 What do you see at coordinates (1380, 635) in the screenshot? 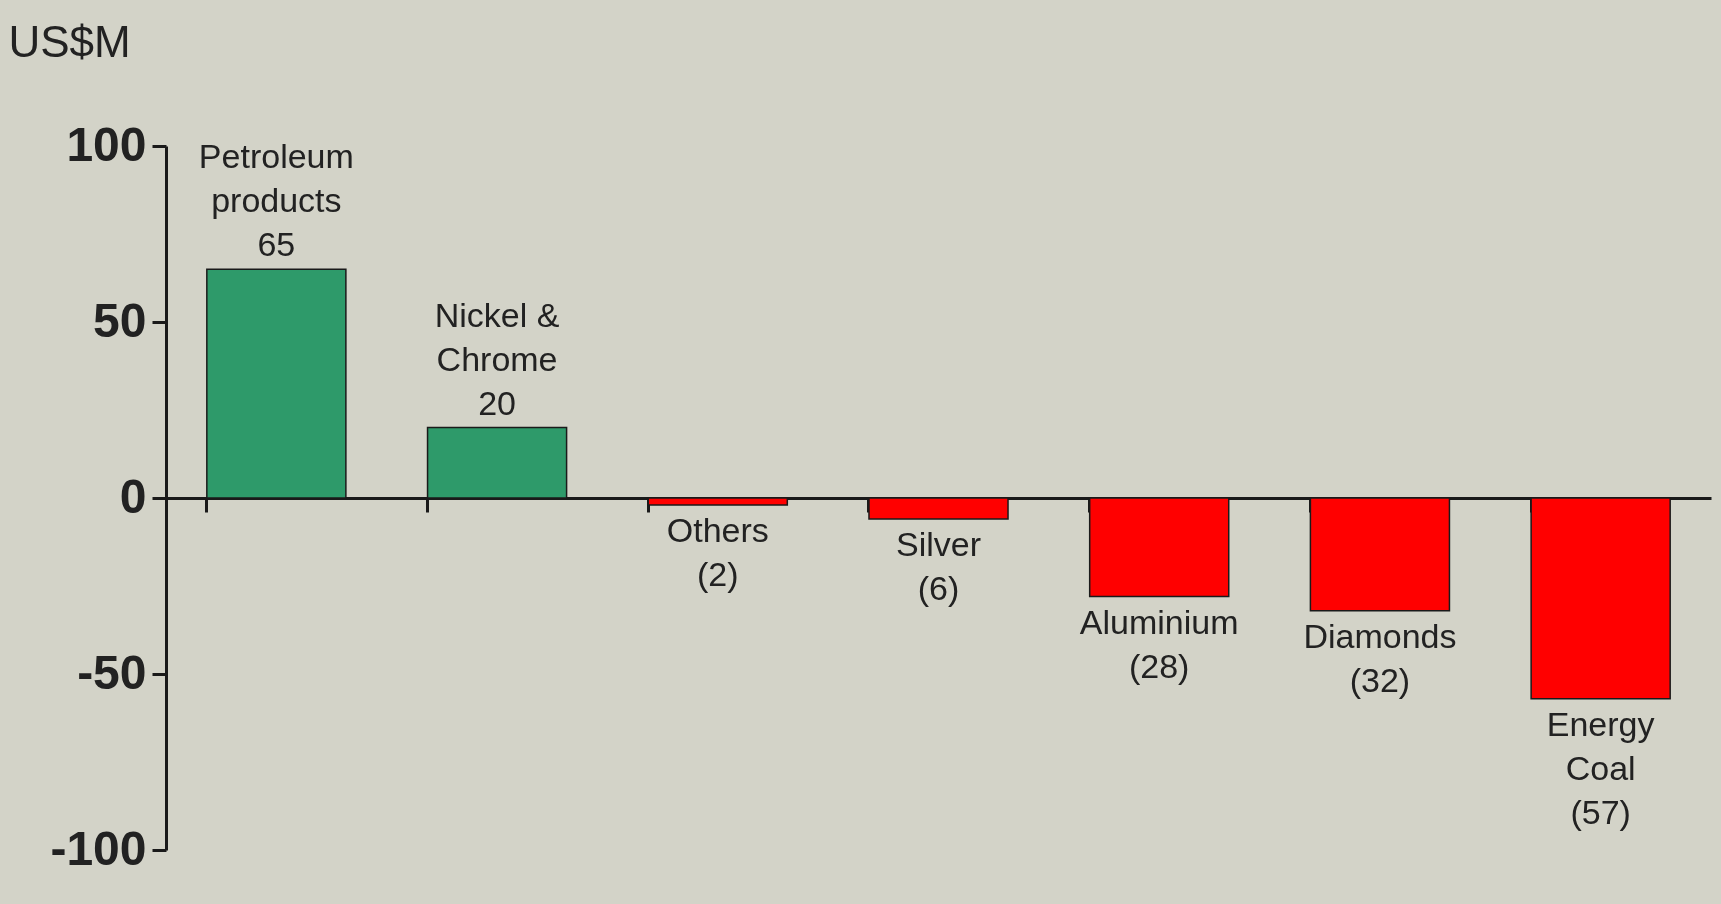
I see `x-tick-label: Diamonds` at bounding box center [1380, 635].